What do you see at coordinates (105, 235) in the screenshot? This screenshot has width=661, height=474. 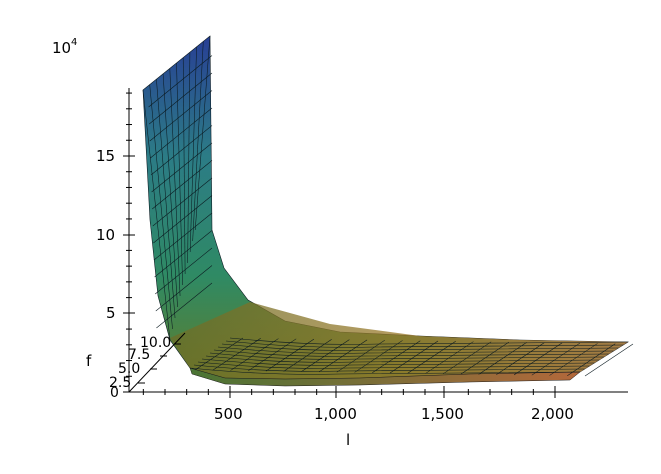 I see `z-tick-label-10: 10` at bounding box center [105, 235].